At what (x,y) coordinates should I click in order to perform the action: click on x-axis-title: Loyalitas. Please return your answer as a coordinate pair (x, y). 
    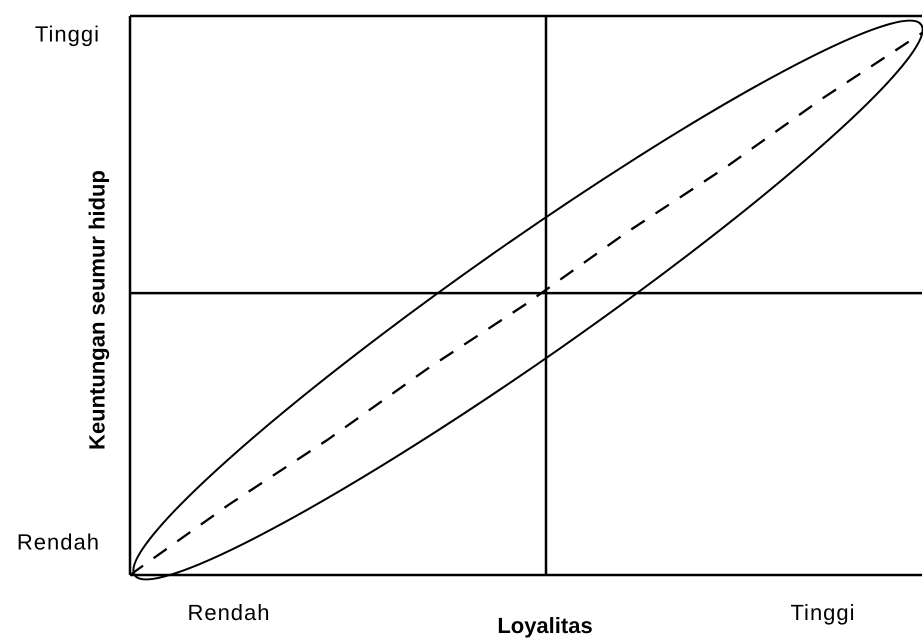
    Looking at the image, I should click on (545, 625).